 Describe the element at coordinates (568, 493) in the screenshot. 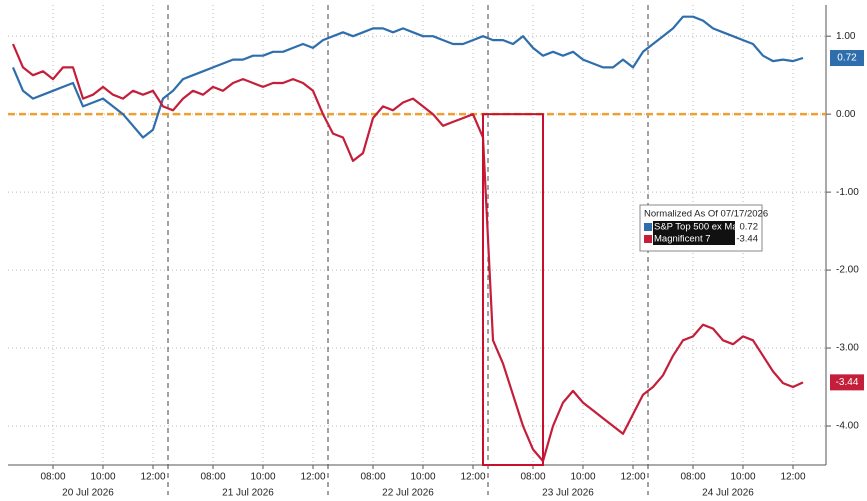

I see `day-label: 23 Jul 2026` at that location.